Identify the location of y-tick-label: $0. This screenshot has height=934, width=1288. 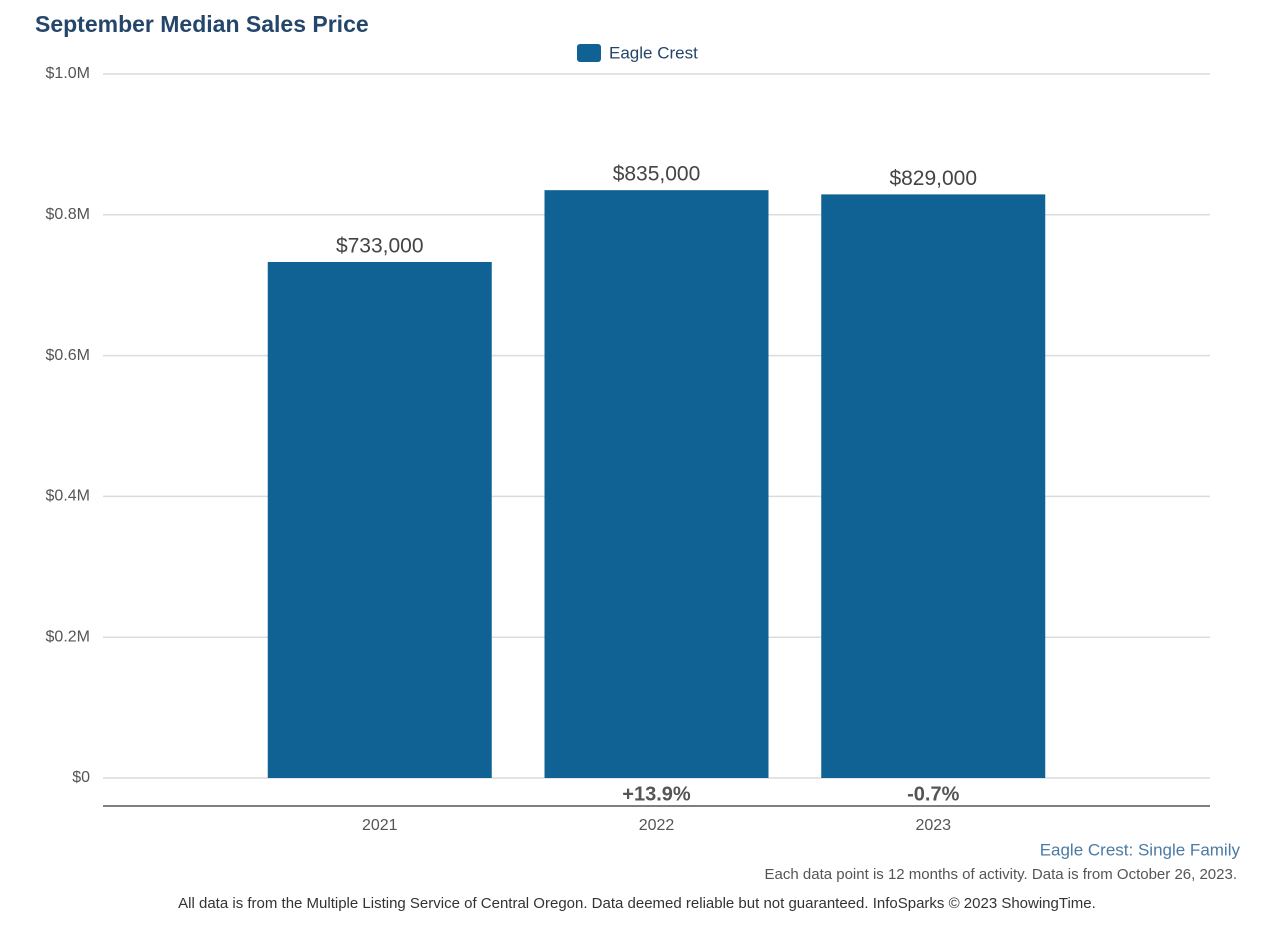
(81, 777).